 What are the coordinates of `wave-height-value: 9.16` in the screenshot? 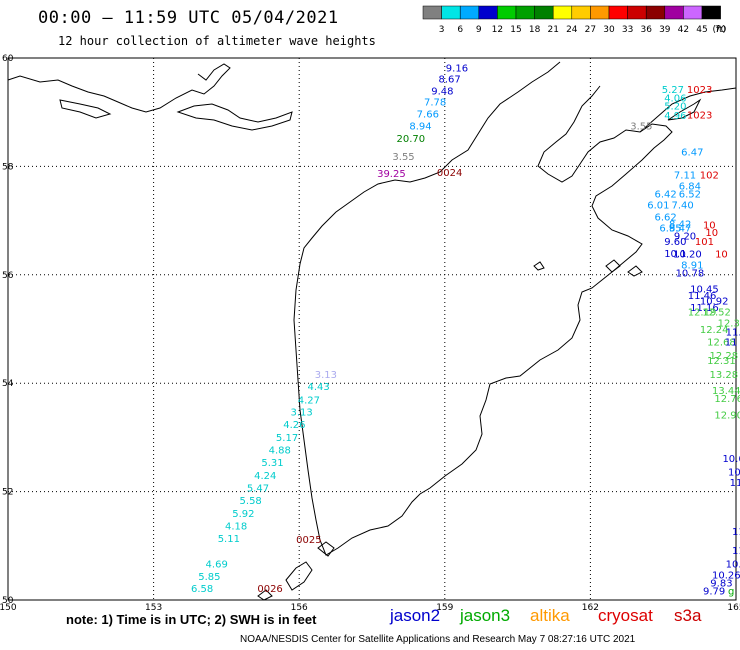 It's located at (457, 69).